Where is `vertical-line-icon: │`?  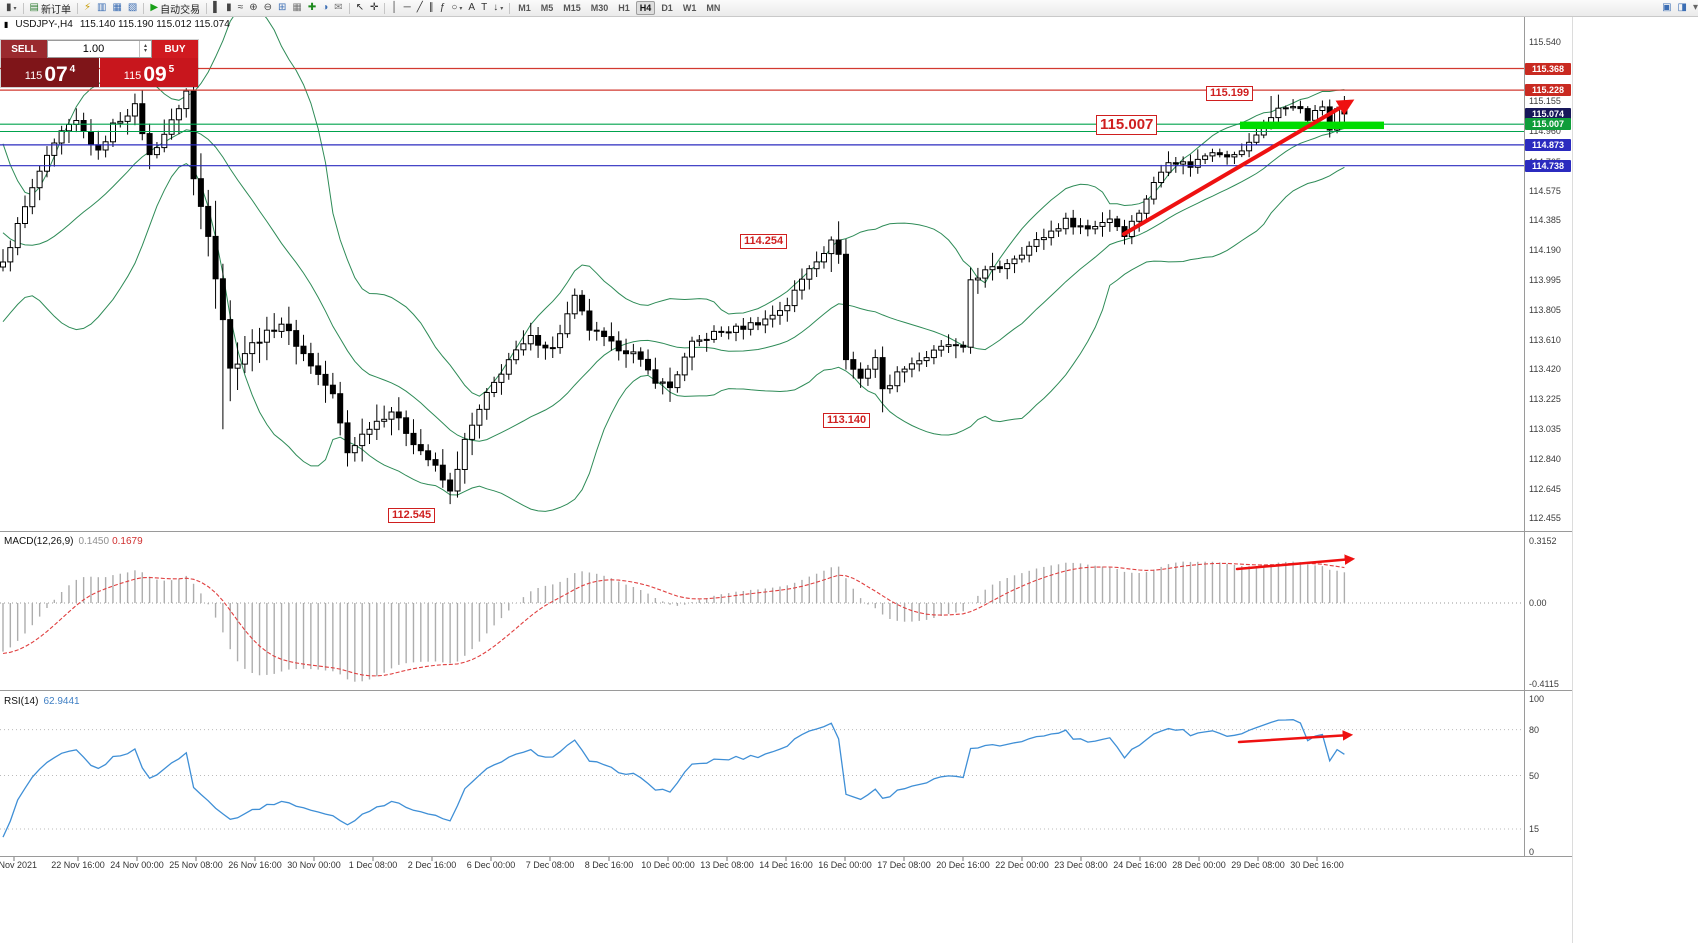 vertical-line-icon: │ is located at coordinates (394, 8).